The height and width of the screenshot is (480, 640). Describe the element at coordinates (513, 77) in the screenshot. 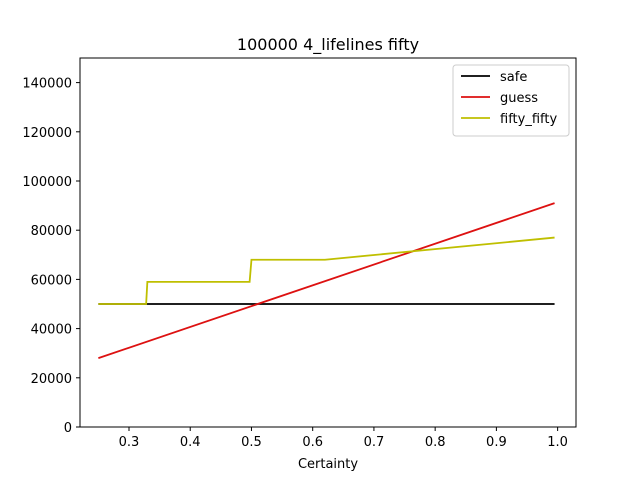

I see `legend-label-safe: safe` at that location.